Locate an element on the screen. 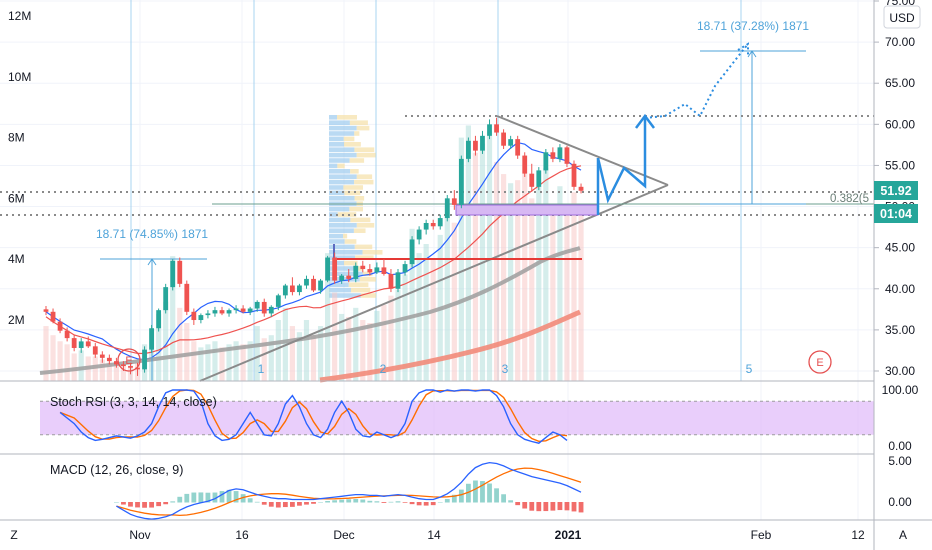  earnings-marker-1-label: E is located at coordinates (128, 361).